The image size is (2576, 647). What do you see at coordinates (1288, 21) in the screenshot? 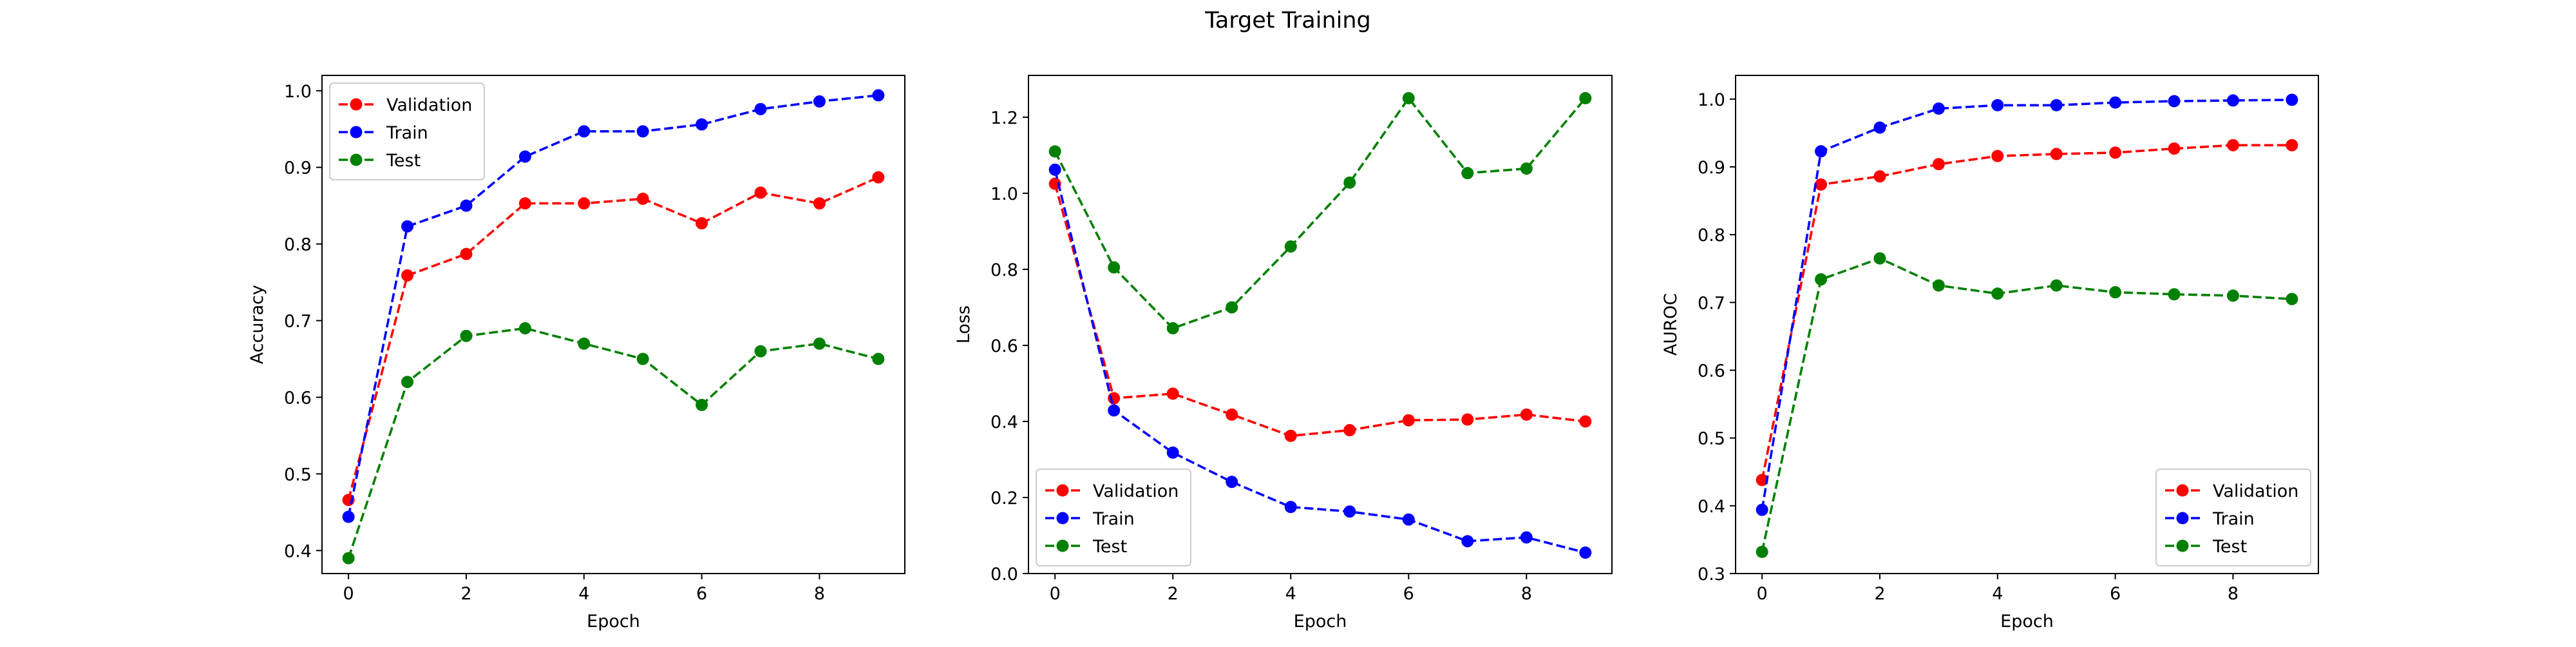
I see `figure-title: Target Training` at bounding box center [1288, 21].